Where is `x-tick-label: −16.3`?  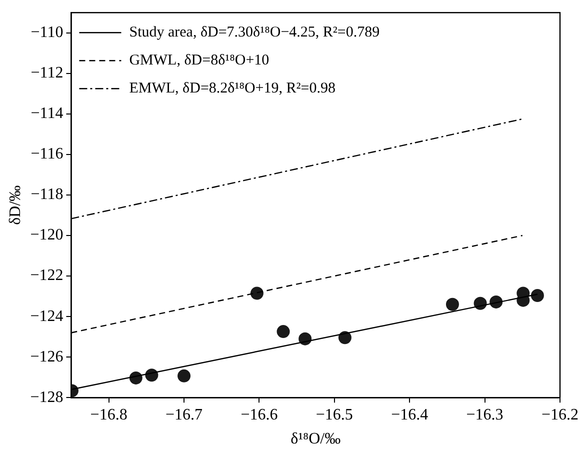 x-tick-label: −16.3 is located at coordinates (485, 415).